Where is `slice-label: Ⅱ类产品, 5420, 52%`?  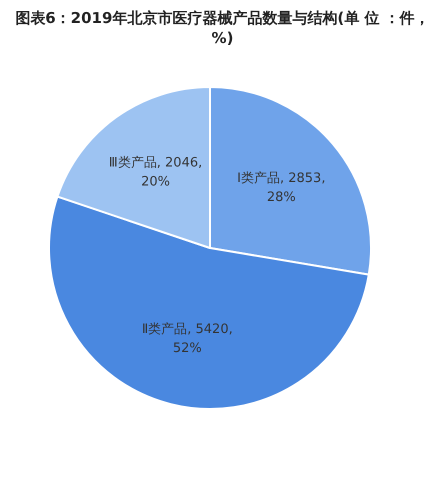 slice-label: Ⅱ类产品, 5420, 52% is located at coordinates (187, 339).